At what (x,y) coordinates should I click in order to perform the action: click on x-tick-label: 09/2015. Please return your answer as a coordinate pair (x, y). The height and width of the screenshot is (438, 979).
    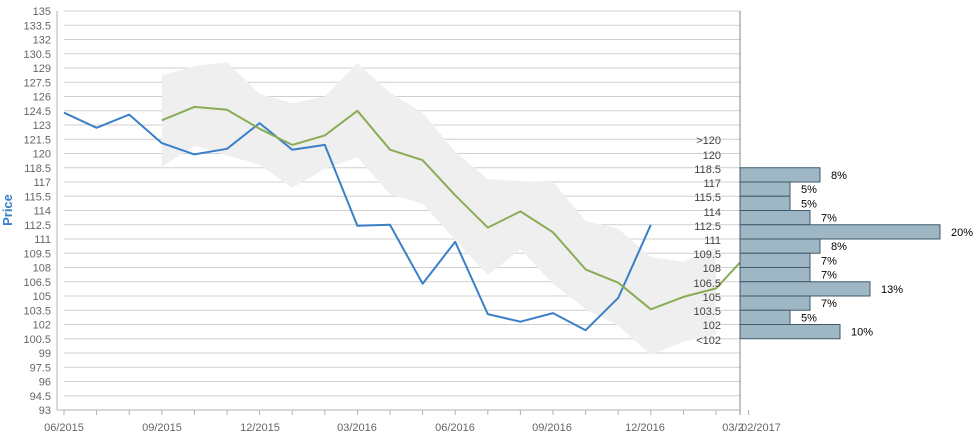
    Looking at the image, I should click on (162, 428).